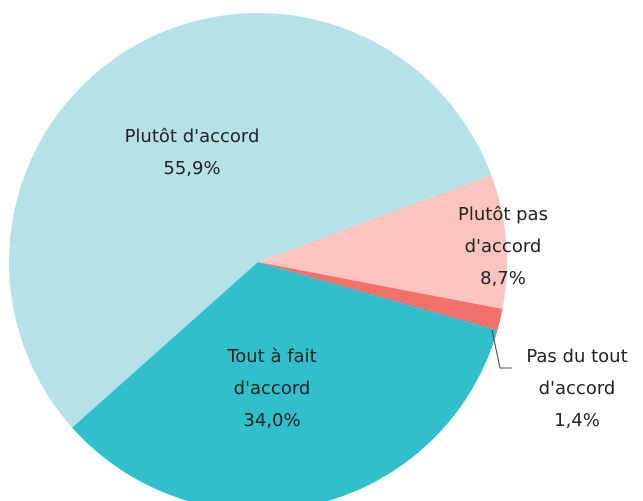 This screenshot has height=501, width=643. What do you see at coordinates (577, 372) in the screenshot?
I see `label-name: Pas du tout d'accord` at bounding box center [577, 372].